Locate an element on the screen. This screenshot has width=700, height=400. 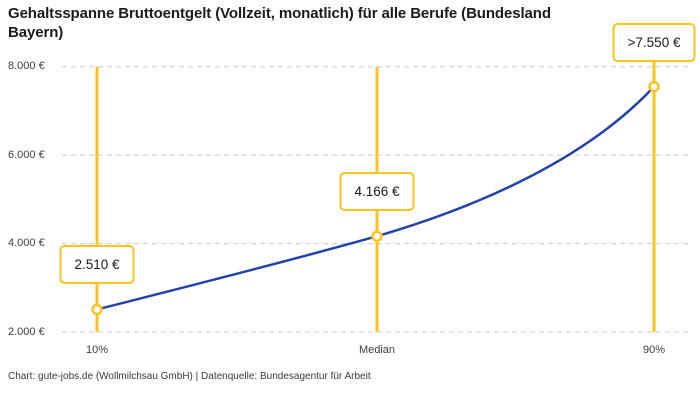
x-tick-label-90pct: 90% is located at coordinates (654, 350).